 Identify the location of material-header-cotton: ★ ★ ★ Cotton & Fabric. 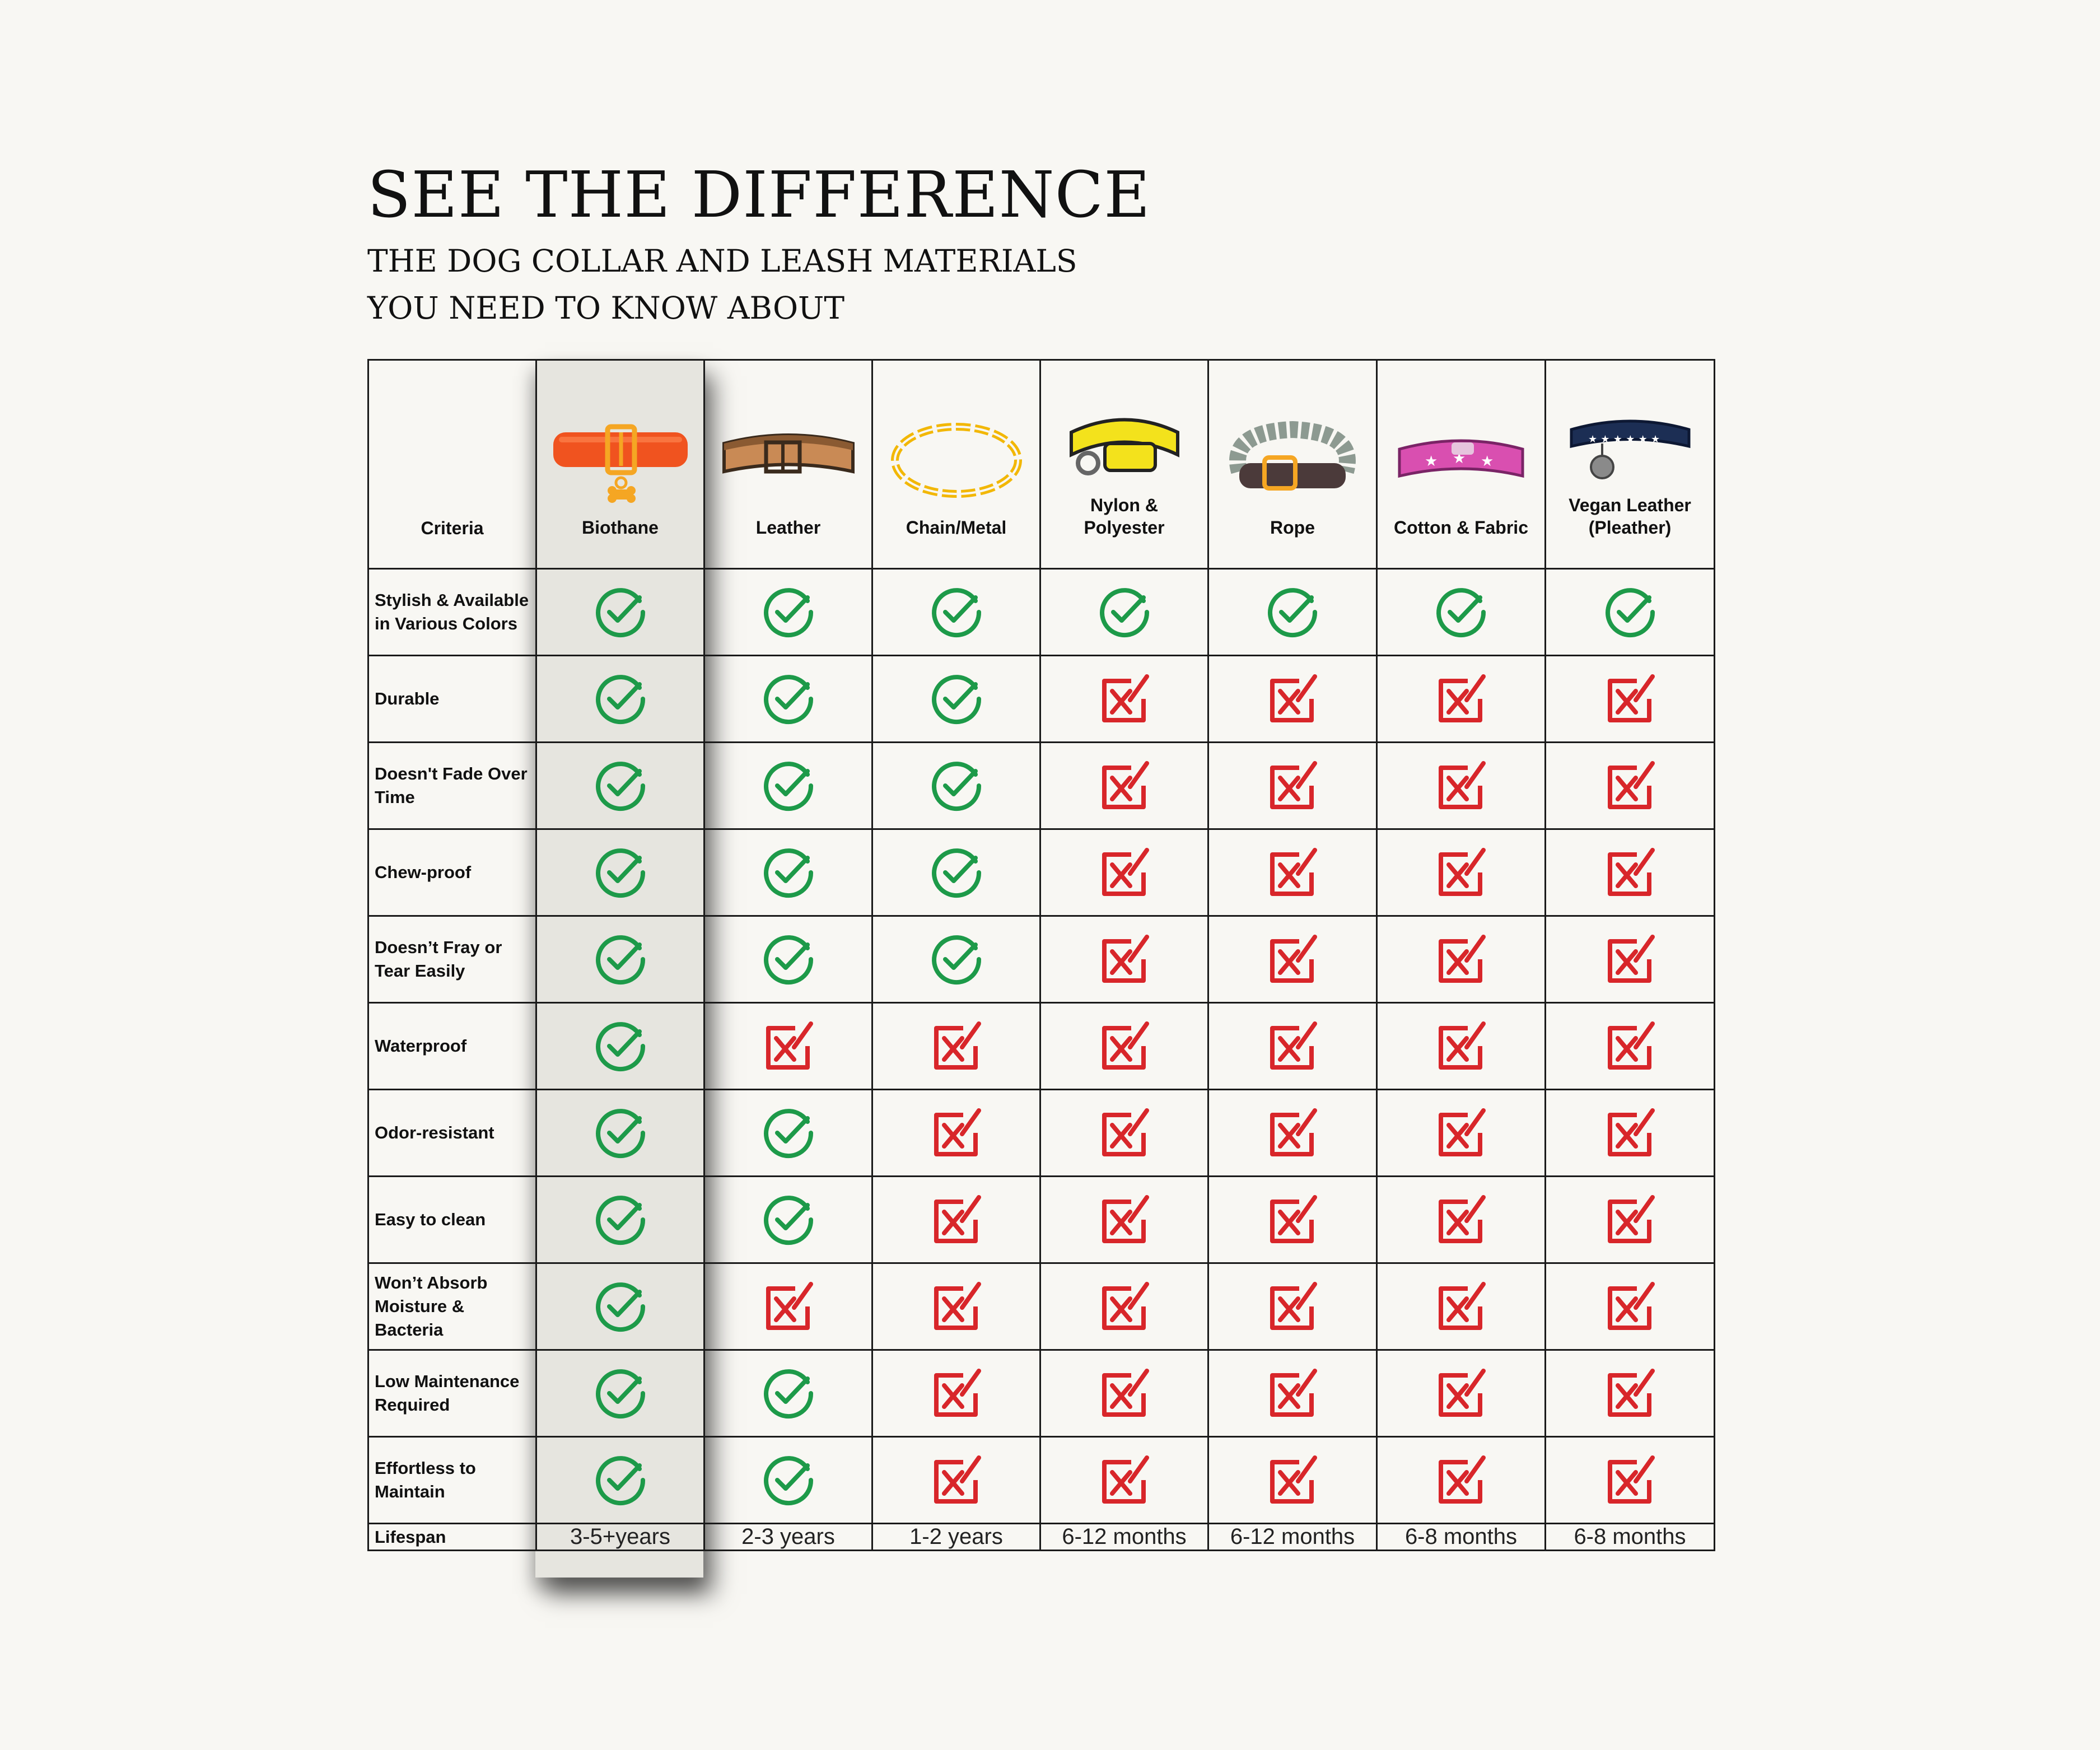
(1461, 465).